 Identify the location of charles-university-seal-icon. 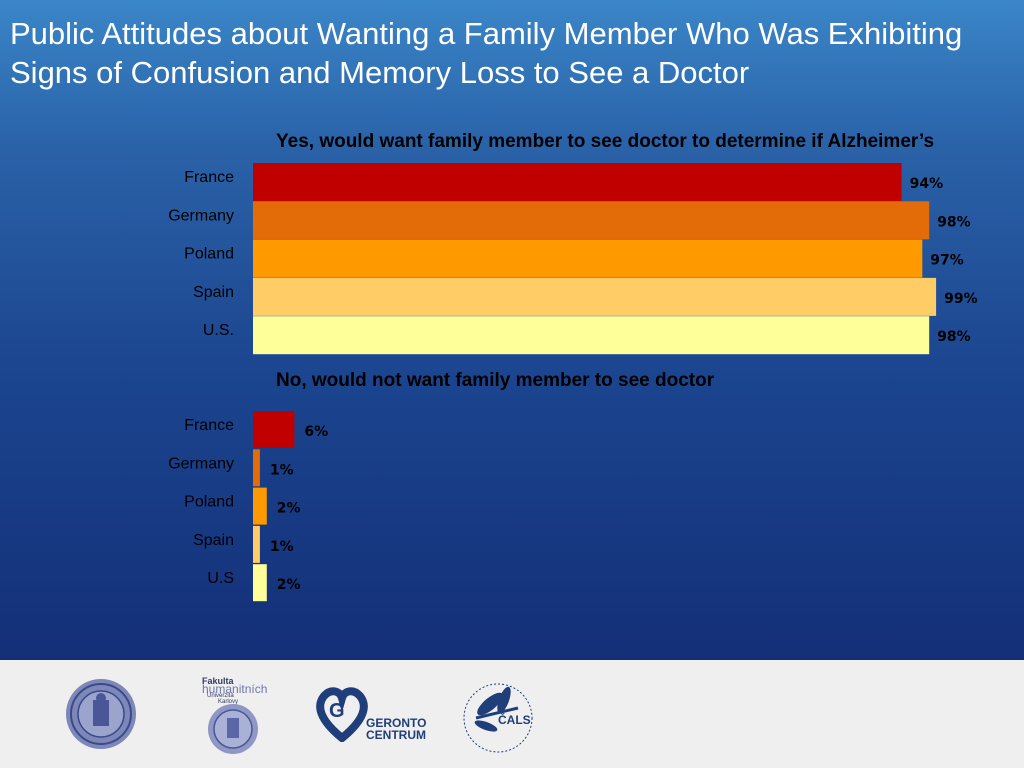
(101, 714).